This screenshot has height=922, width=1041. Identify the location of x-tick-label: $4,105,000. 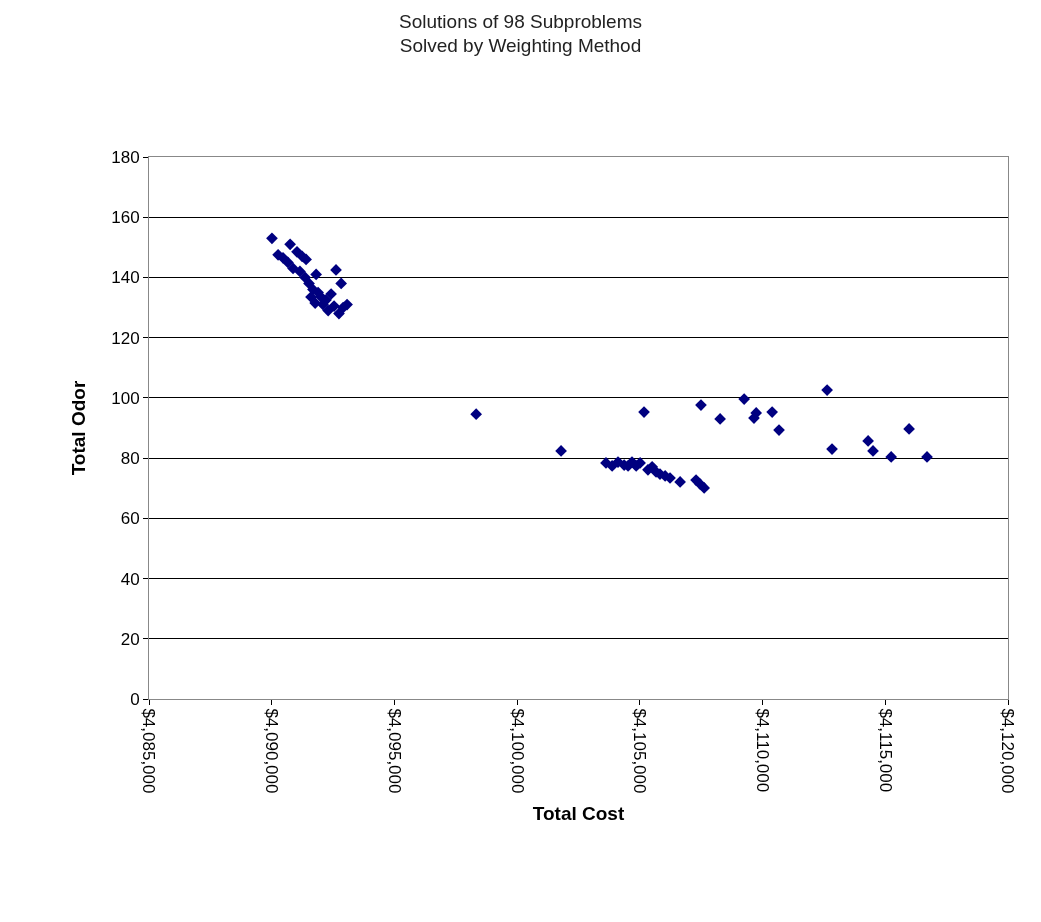
(640, 751).